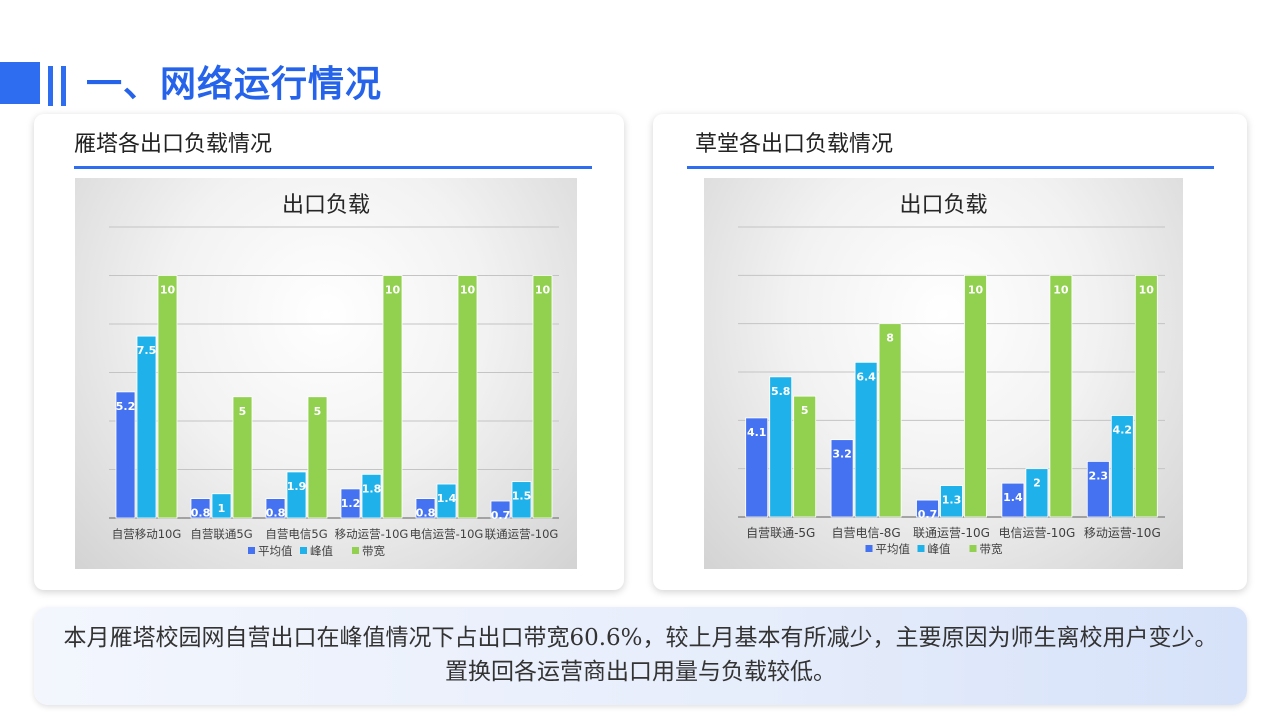  Describe the element at coordinates (842, 454) in the screenshot. I see `data-label: 3.2` at that location.